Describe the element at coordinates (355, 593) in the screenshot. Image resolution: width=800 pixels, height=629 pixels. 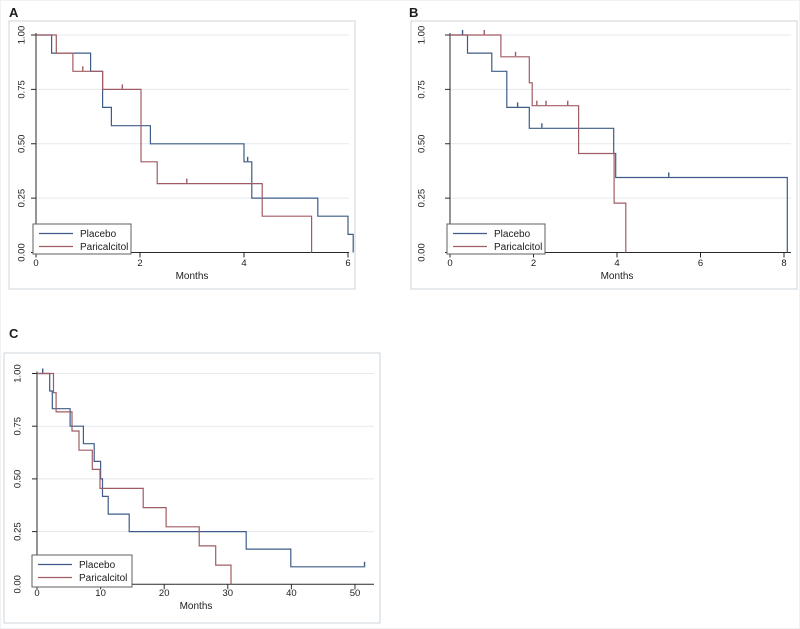
I see `x-tick-label: 50` at that location.